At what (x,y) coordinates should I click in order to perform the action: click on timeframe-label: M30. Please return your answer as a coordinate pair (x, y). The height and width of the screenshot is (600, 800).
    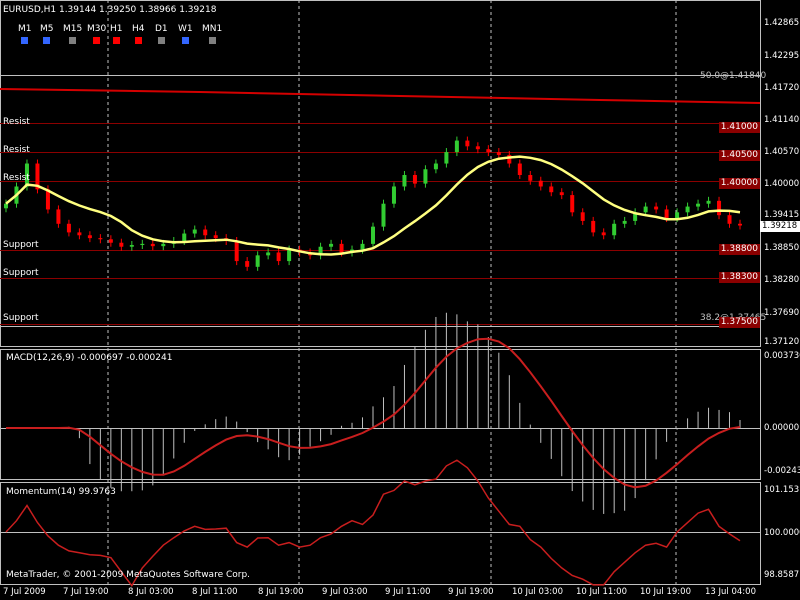
    Looking at the image, I should click on (97, 29).